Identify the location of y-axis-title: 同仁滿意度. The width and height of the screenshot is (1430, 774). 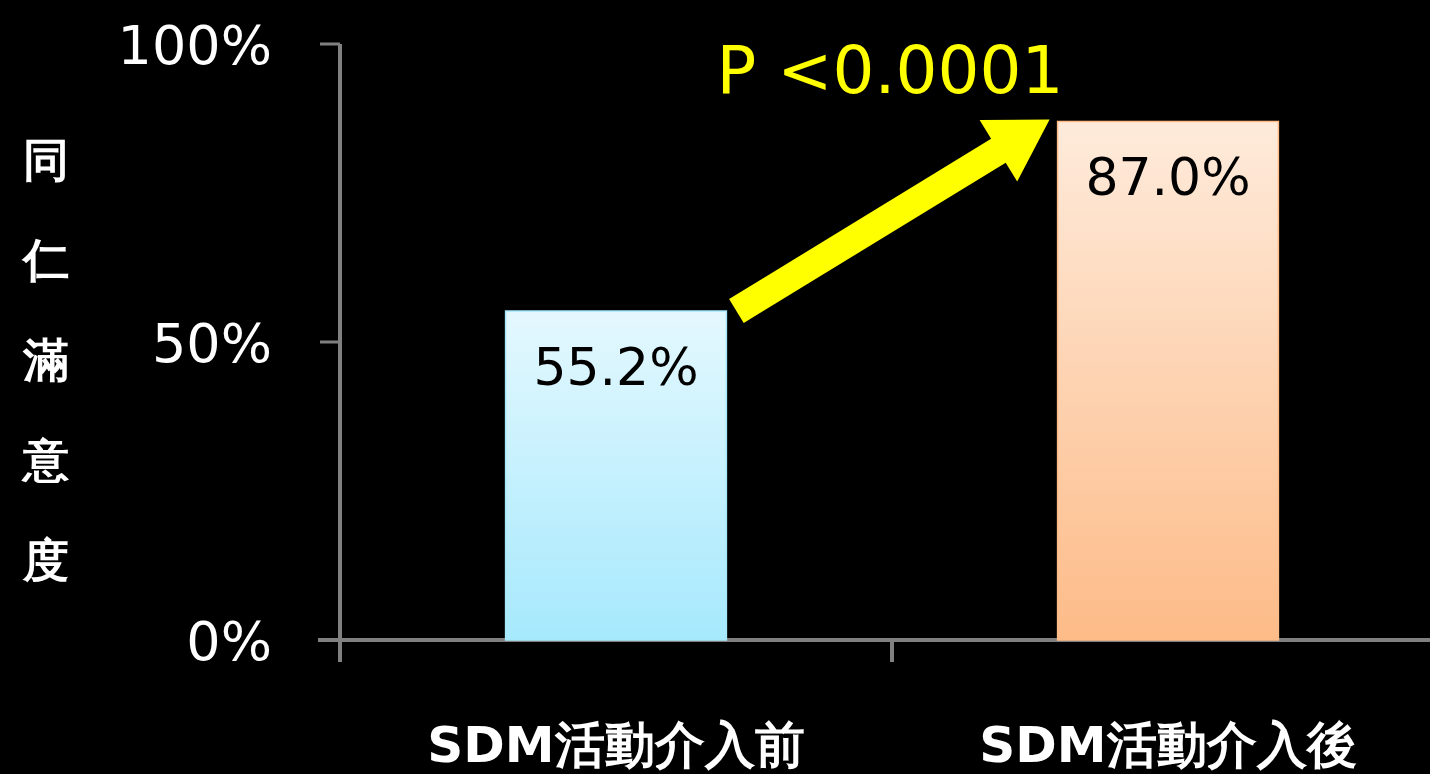
(45, 360).